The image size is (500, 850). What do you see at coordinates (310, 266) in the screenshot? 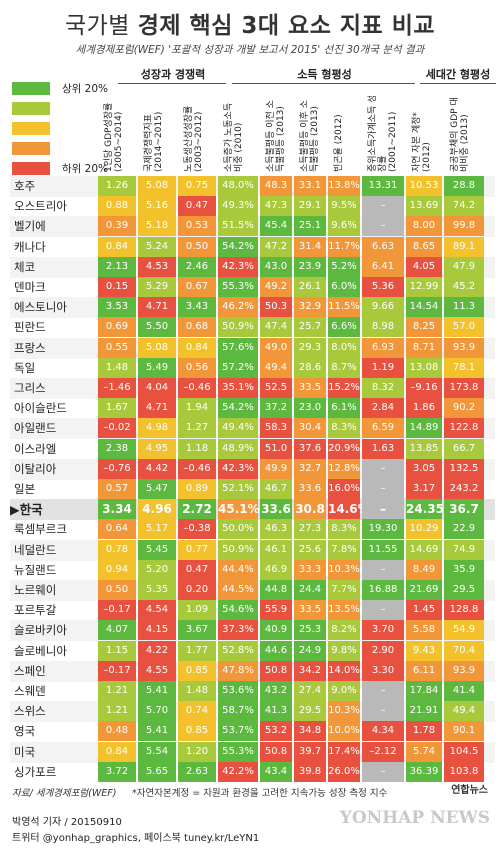
I see `value-cell: 23.9` at bounding box center [310, 266].